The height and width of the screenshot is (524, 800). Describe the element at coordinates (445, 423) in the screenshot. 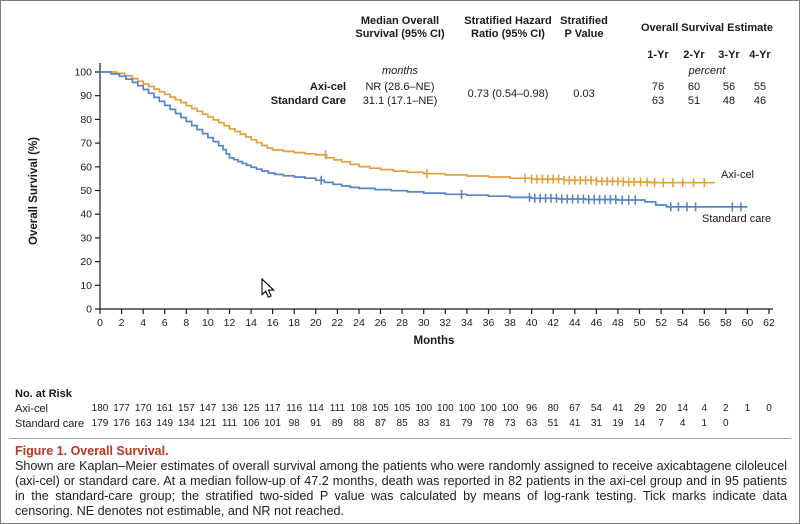

I see `risk-count: 81` at that location.